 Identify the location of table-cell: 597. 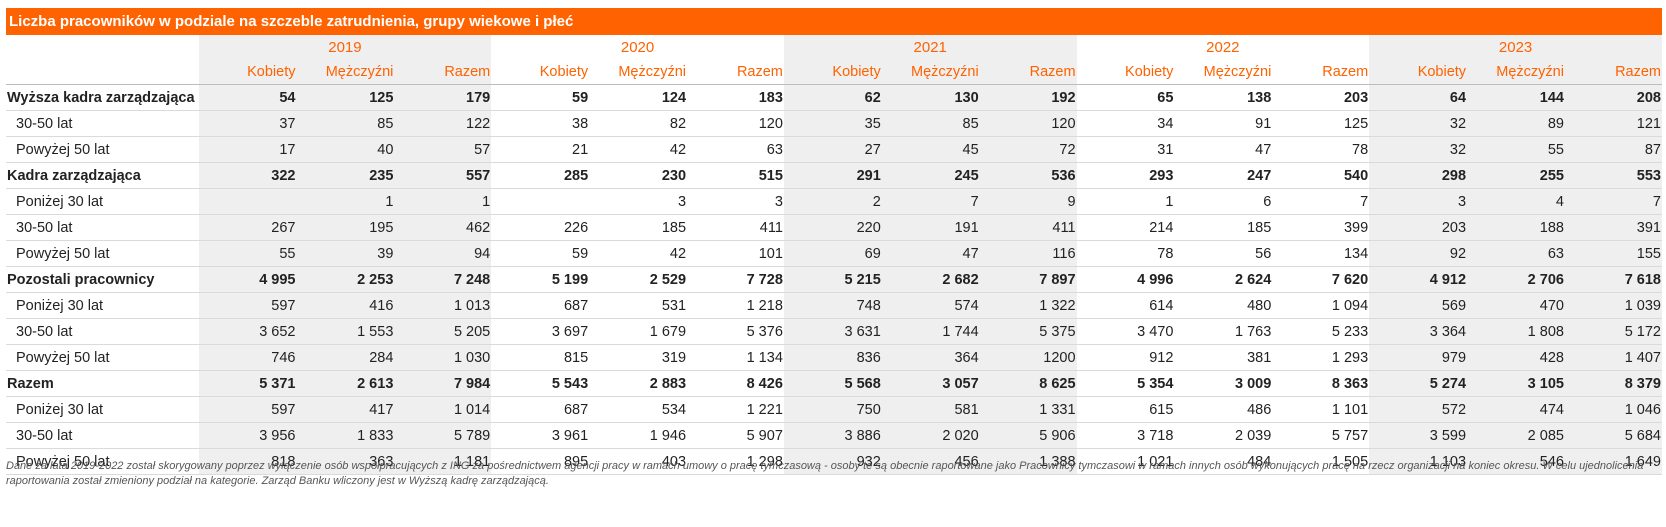
(247, 409).